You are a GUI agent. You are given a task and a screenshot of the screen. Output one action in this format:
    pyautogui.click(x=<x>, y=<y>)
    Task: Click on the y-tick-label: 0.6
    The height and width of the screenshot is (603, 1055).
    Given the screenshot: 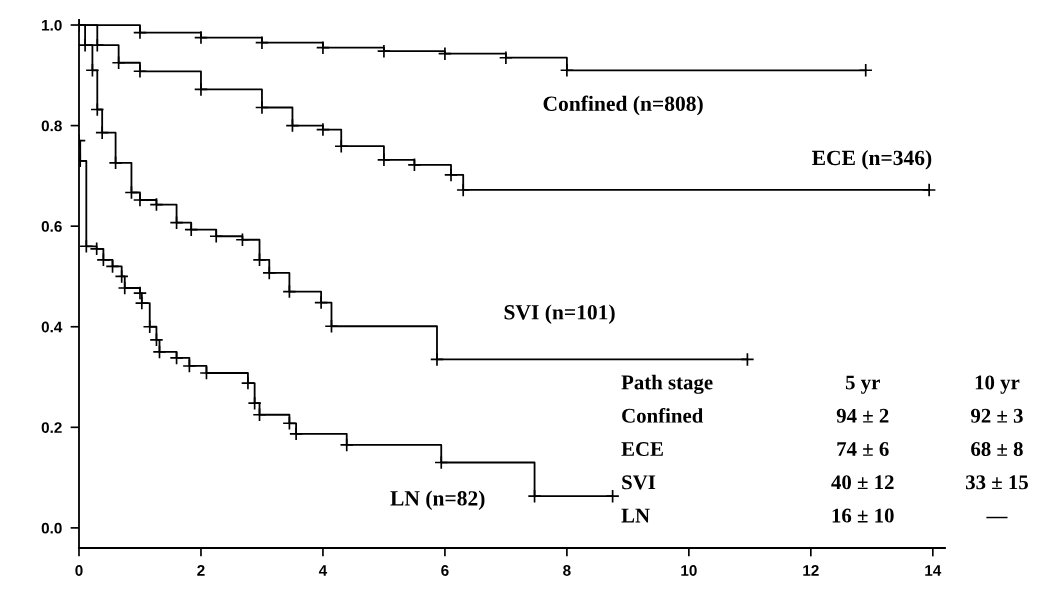 What is the action you would take?
    pyautogui.click(x=51, y=226)
    